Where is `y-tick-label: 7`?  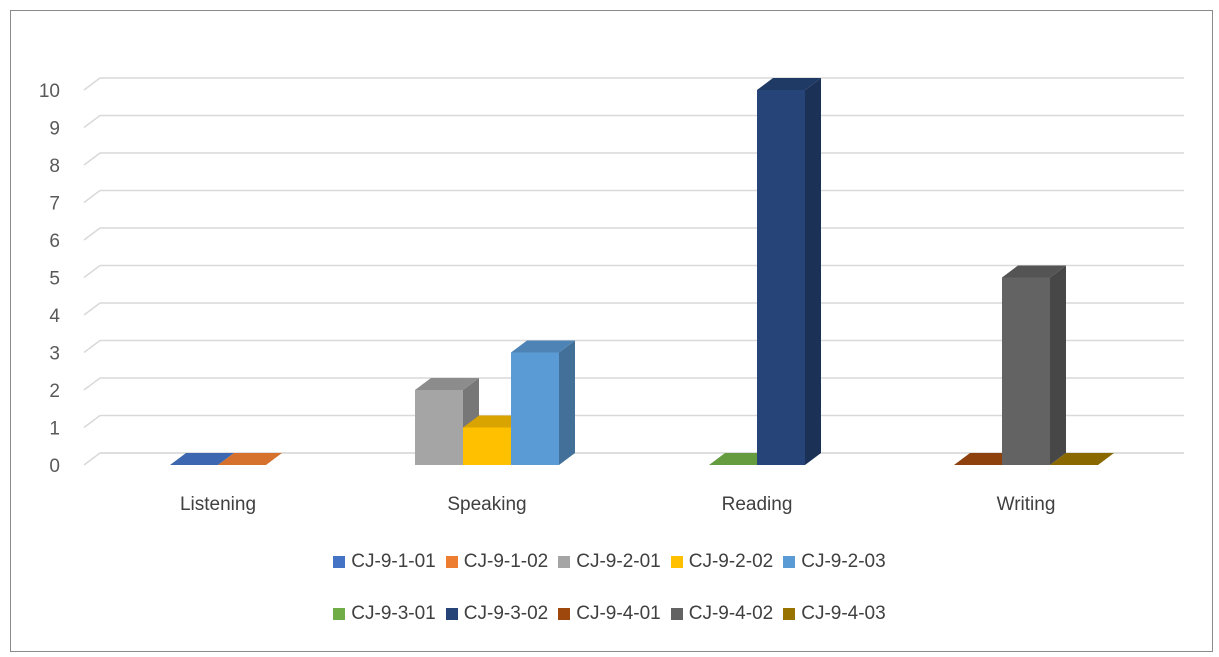 y-tick-label: 7 is located at coordinates (54, 204).